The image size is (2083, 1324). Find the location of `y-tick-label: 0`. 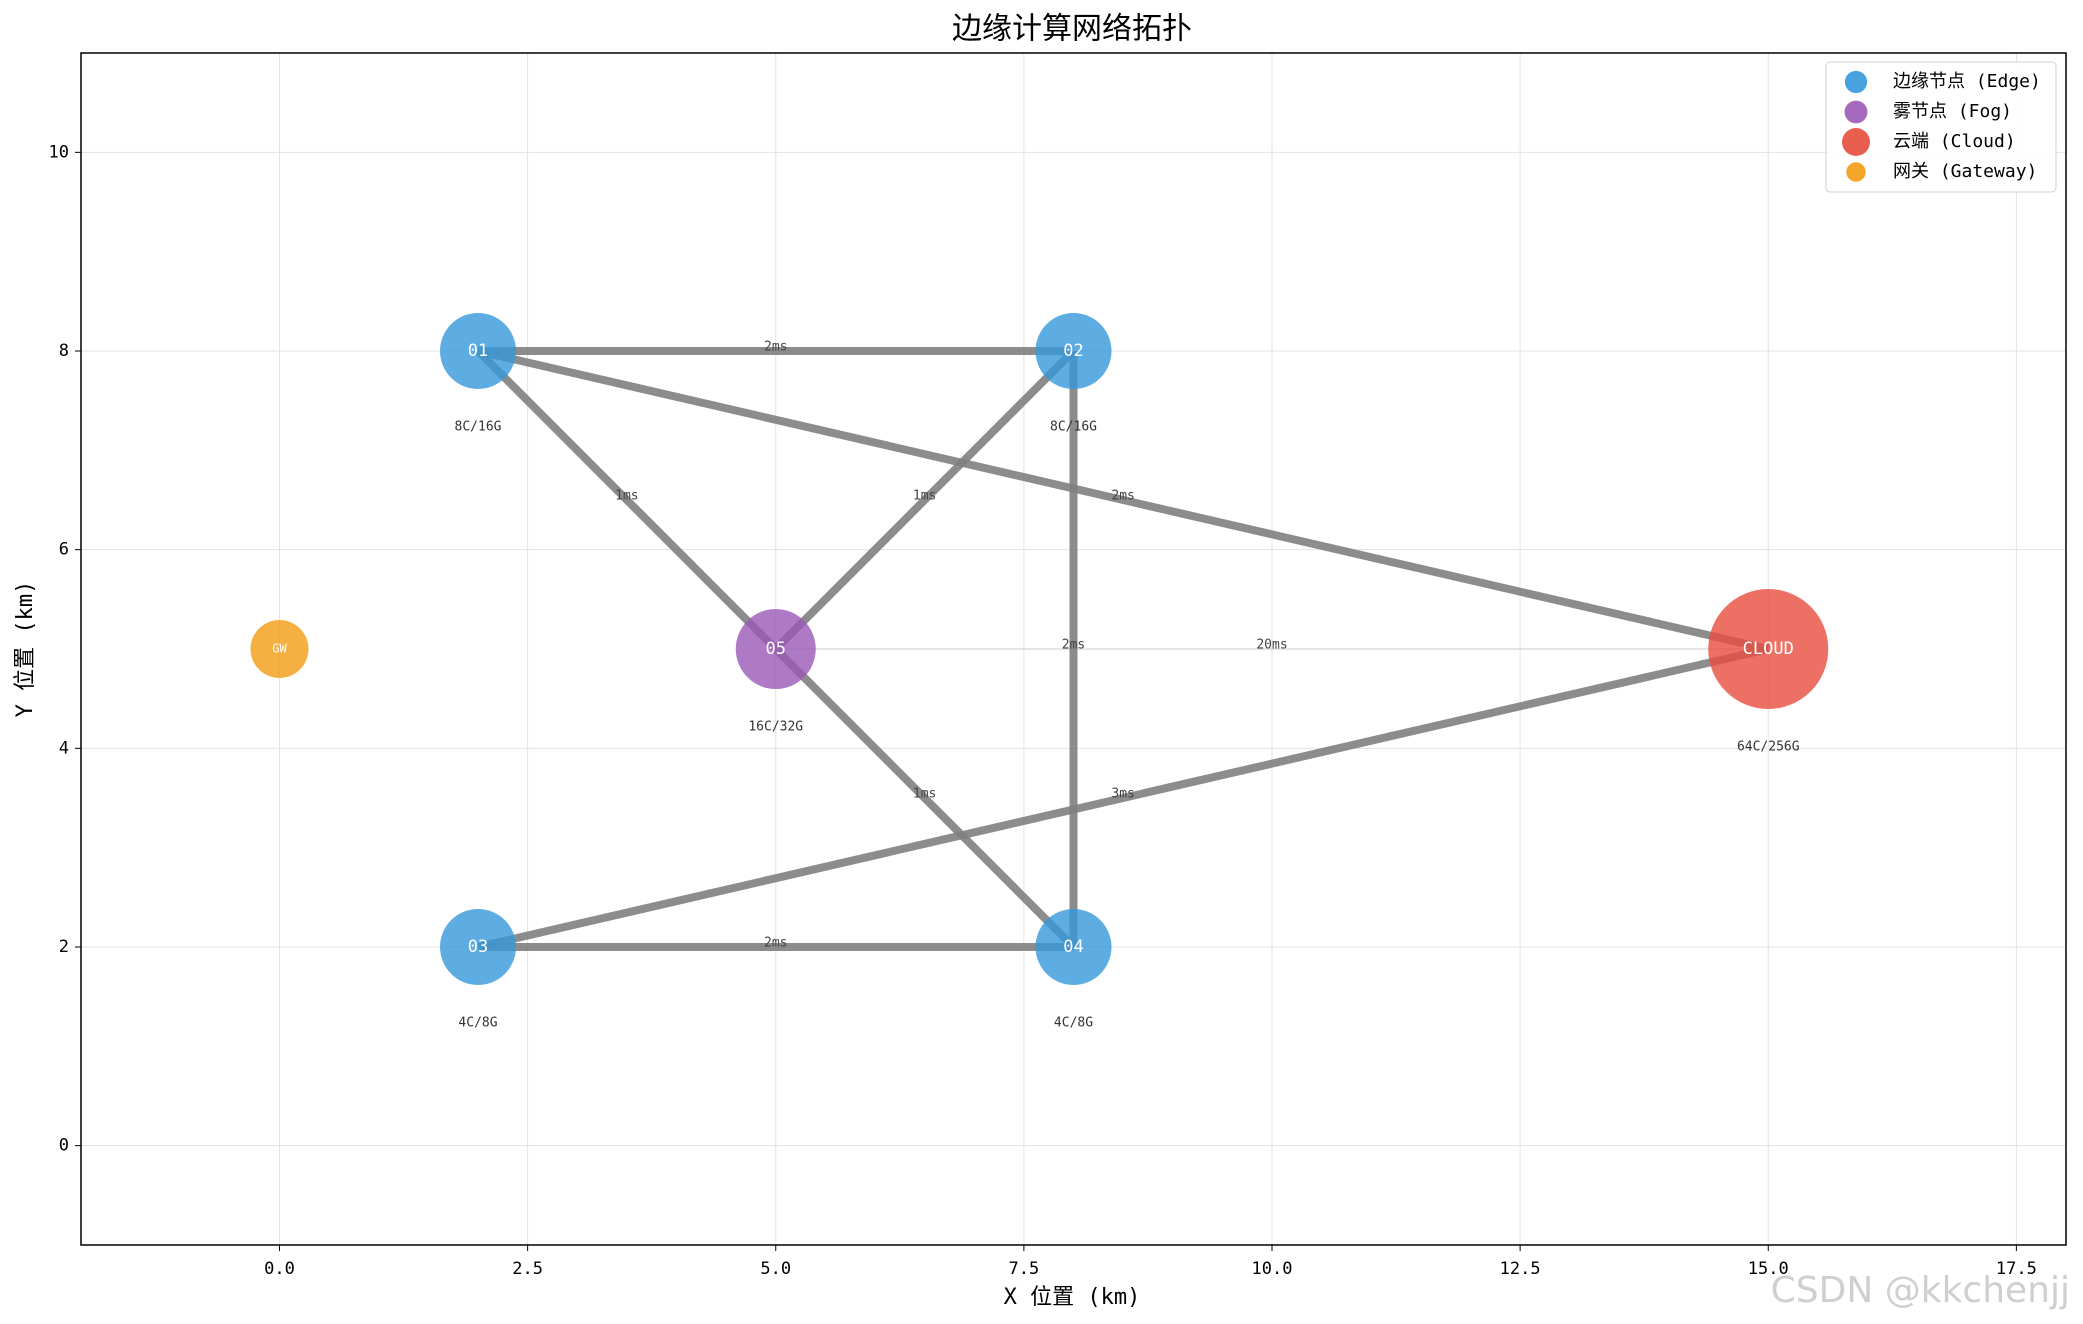

y-tick-label: 0 is located at coordinates (64, 1146).